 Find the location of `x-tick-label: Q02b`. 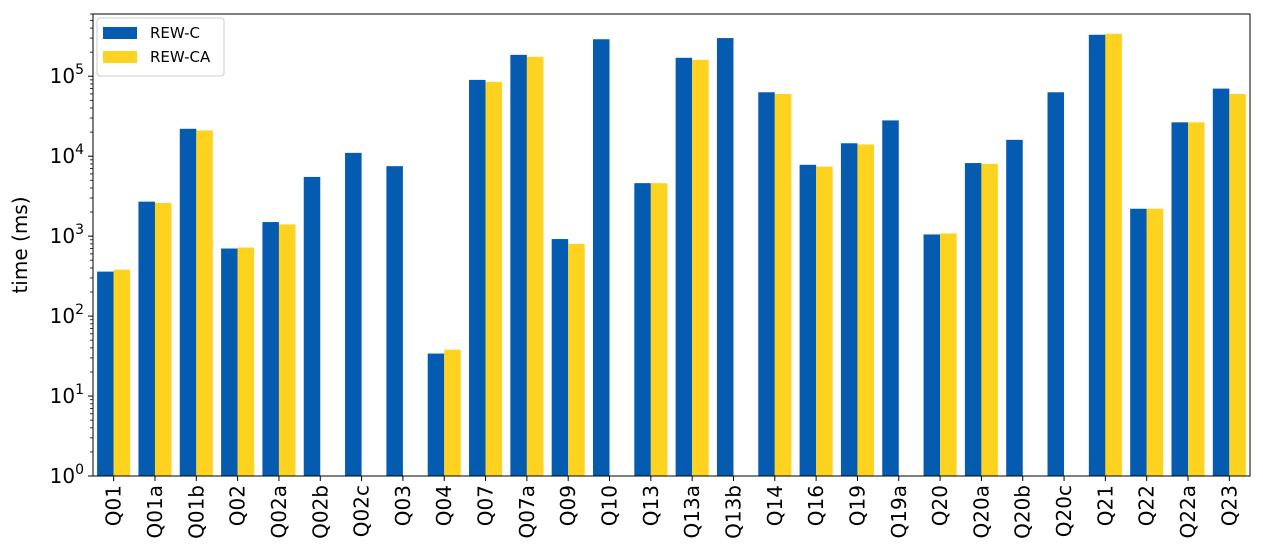

x-tick-label: Q02b is located at coordinates (320, 512).